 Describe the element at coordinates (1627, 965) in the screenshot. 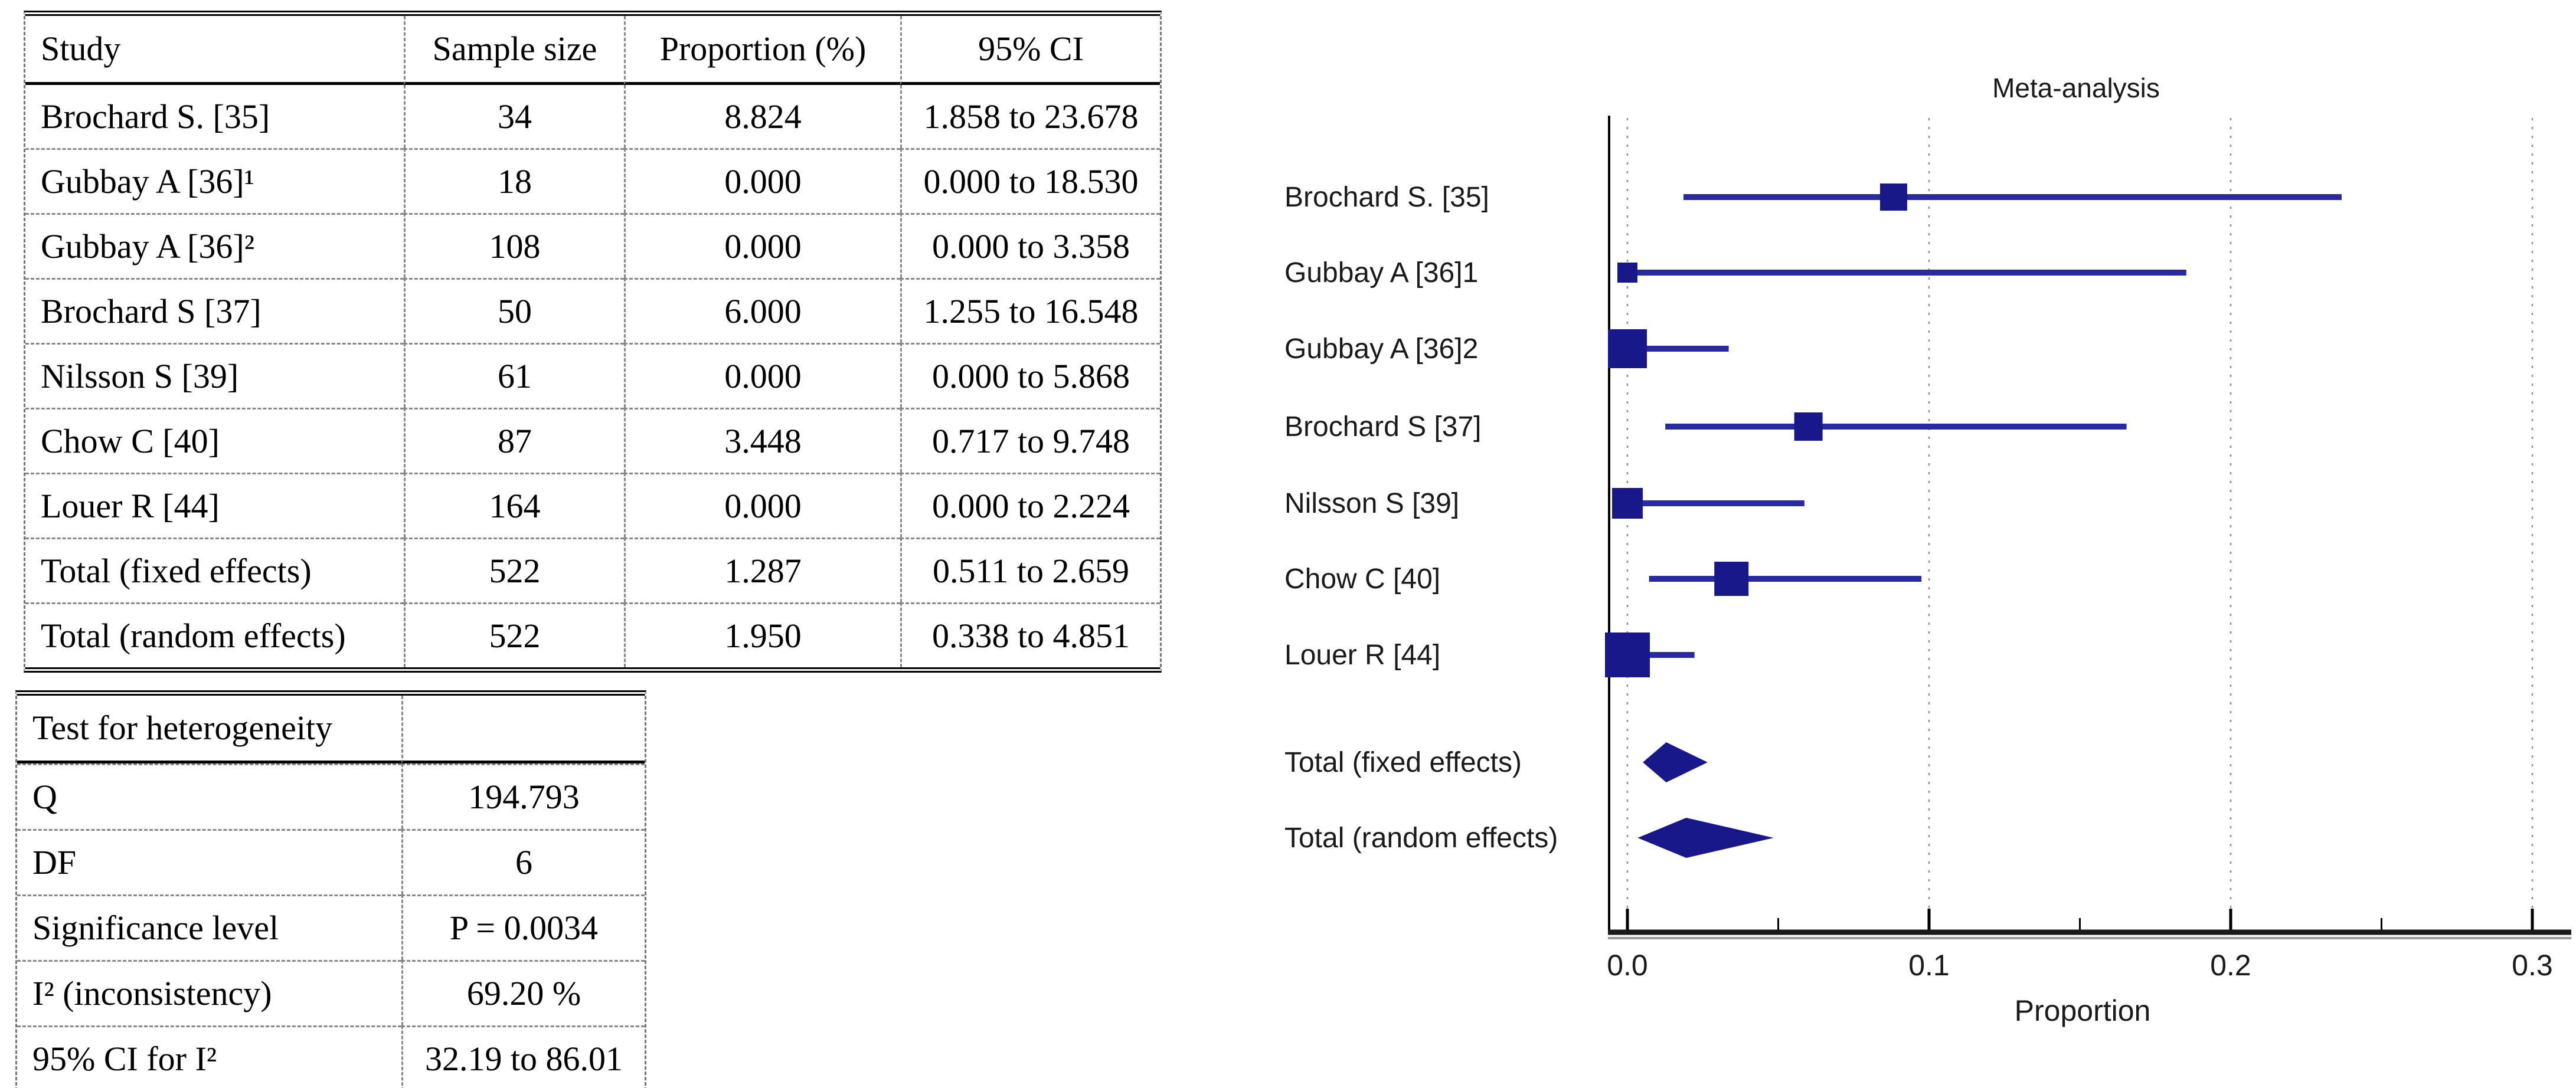

I see `x-tick-label: 0.0` at that location.